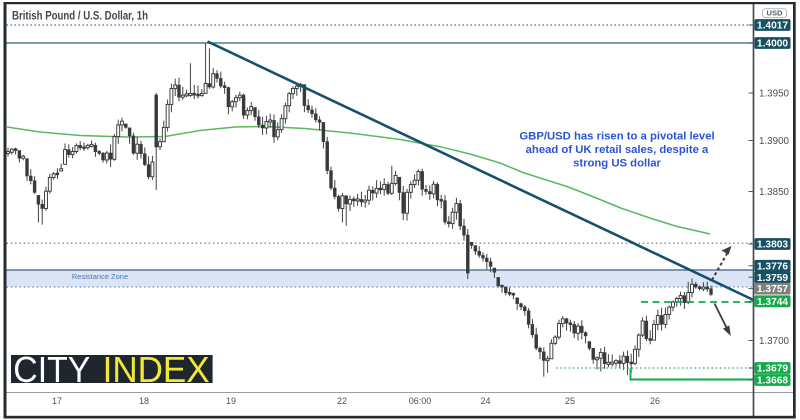 The image size is (800, 420). Describe the element at coordinates (774, 192) in the screenshot. I see `svg-text: 1.3850` at that location.